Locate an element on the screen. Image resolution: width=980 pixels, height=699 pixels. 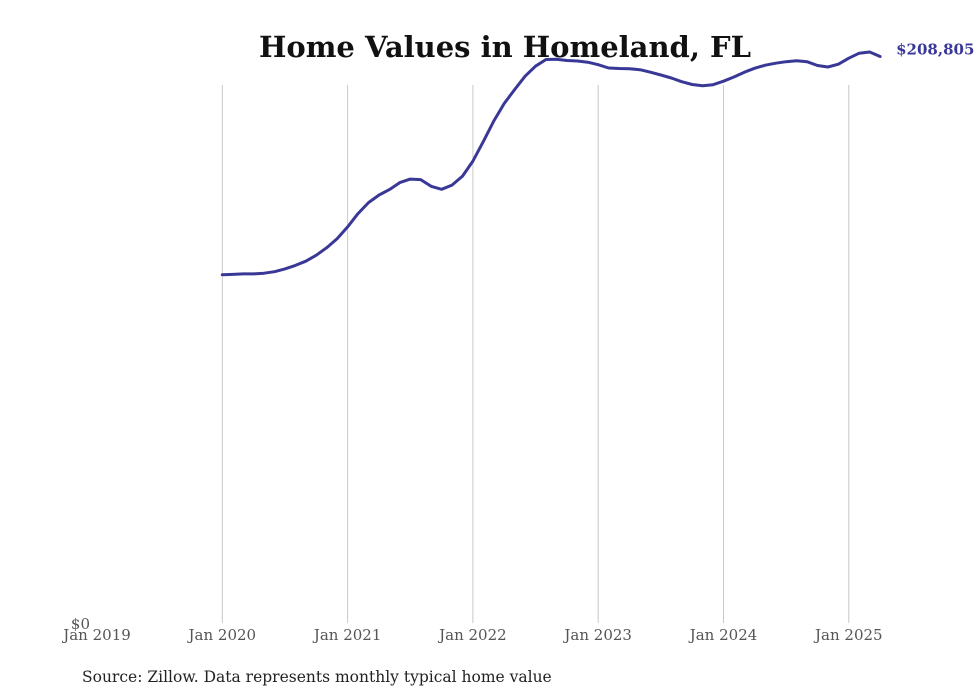
y-axis-ticks: $0 is located at coordinates (80, 624).